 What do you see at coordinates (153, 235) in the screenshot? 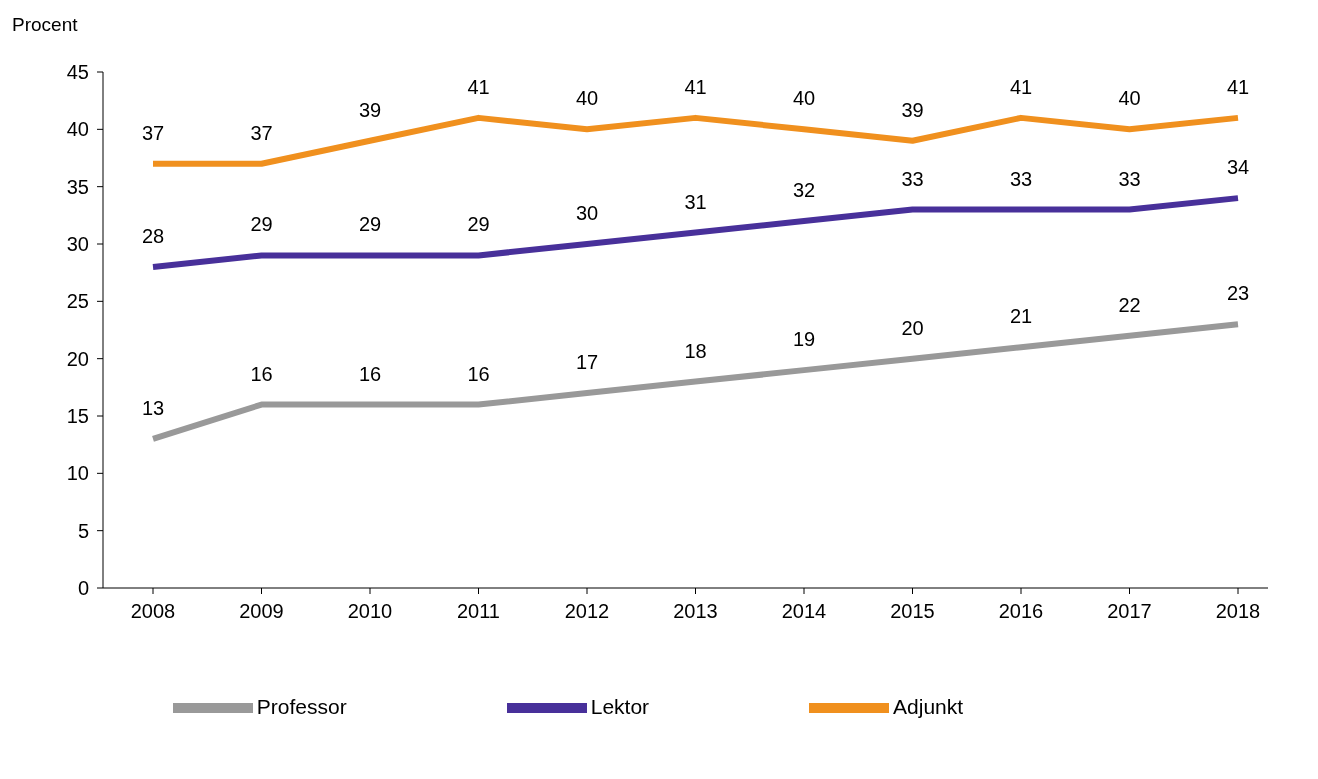
I see `data-label: 28` at bounding box center [153, 235].